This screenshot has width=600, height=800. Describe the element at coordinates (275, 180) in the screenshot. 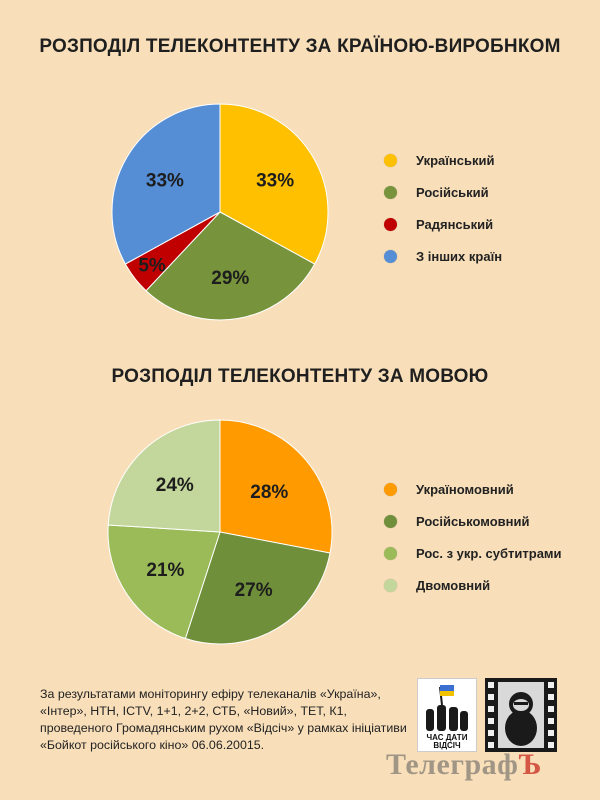

I see `pie-slice-label-0: 33%` at that location.